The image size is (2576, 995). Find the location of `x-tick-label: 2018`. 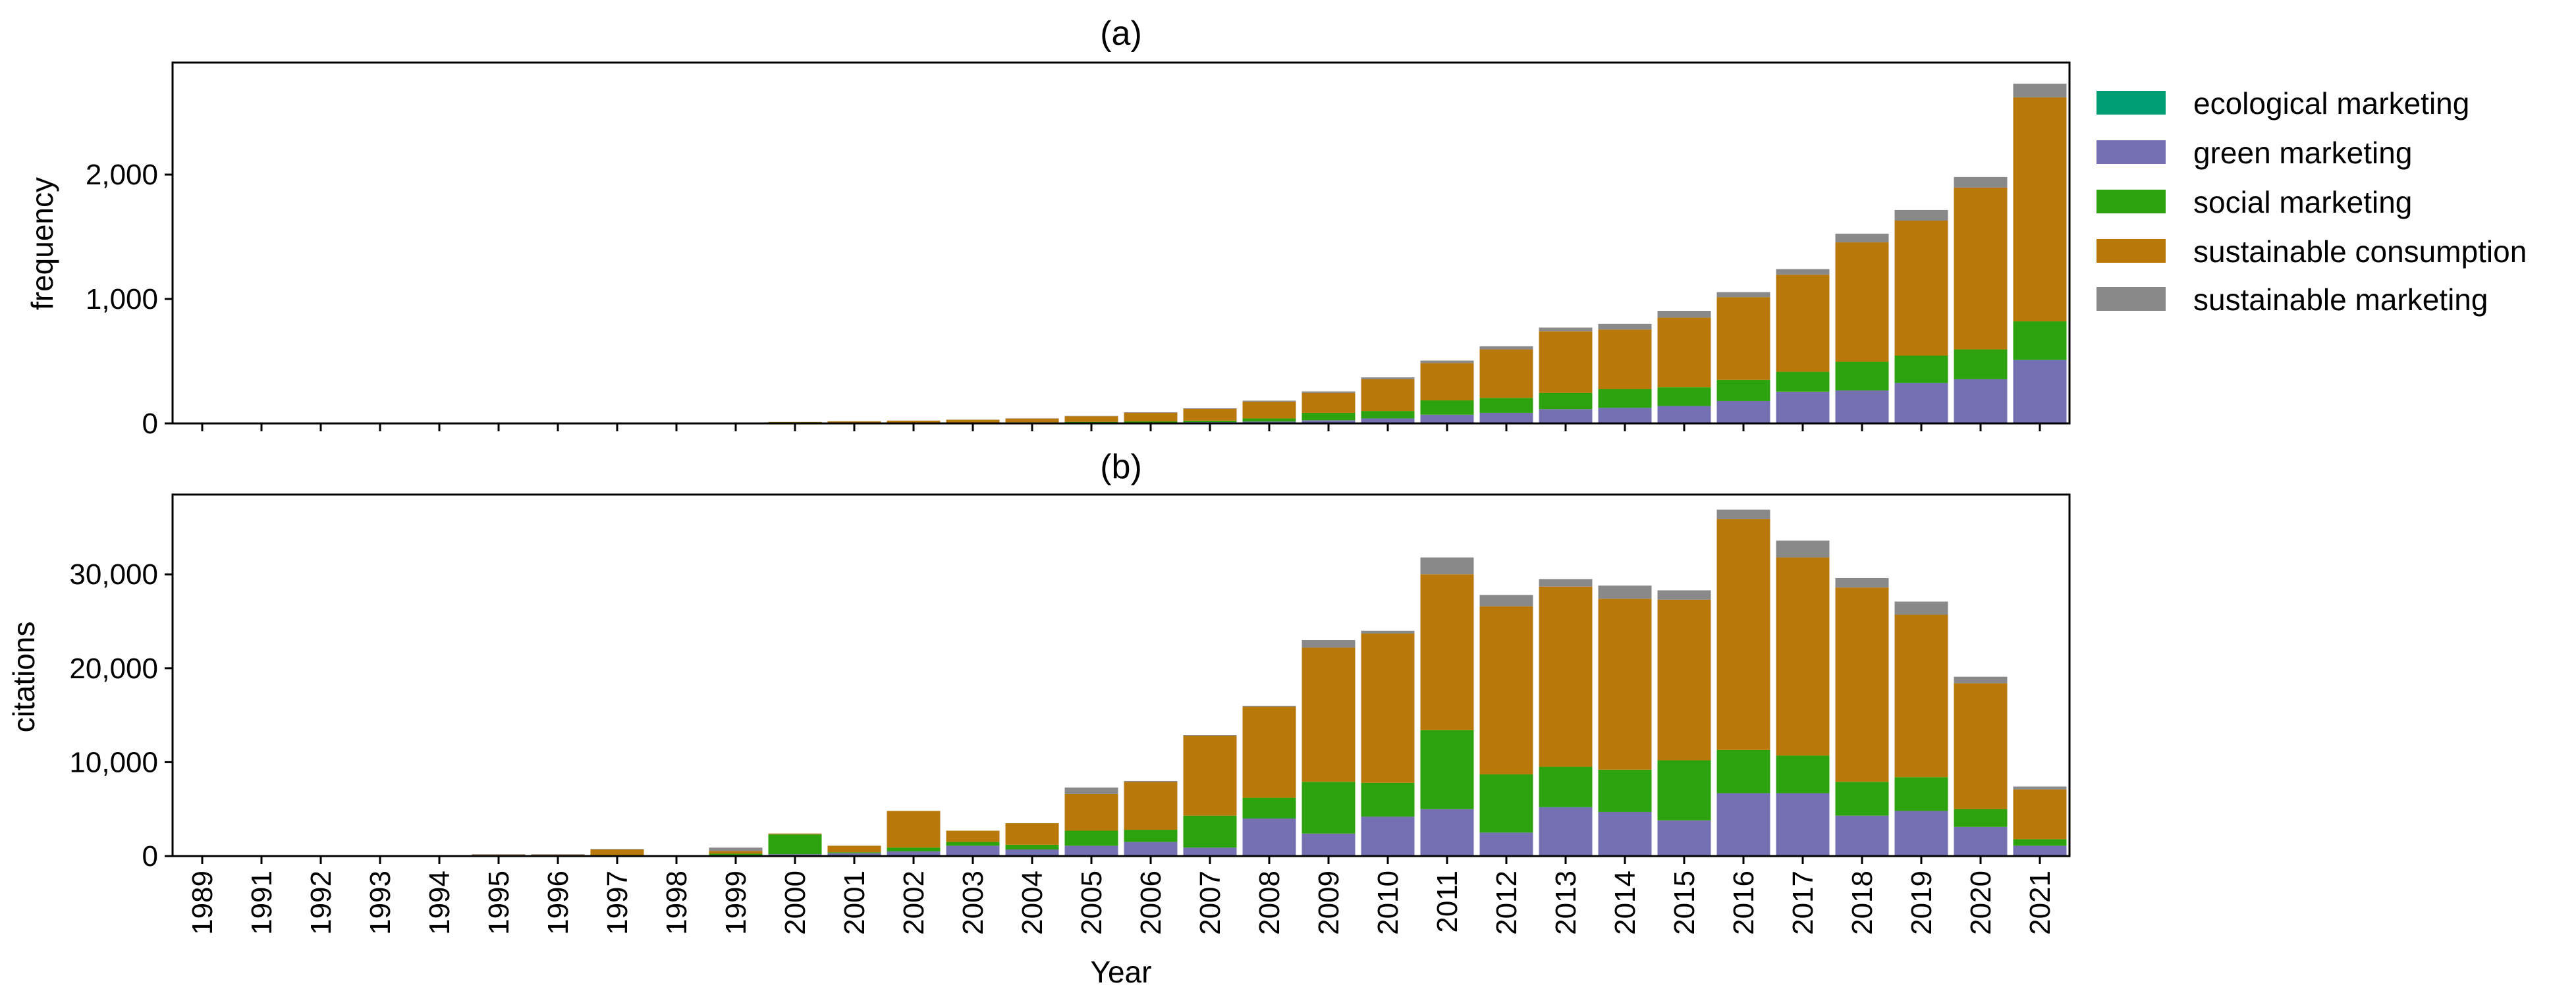

x-tick-label: 2018 is located at coordinates (1862, 903).